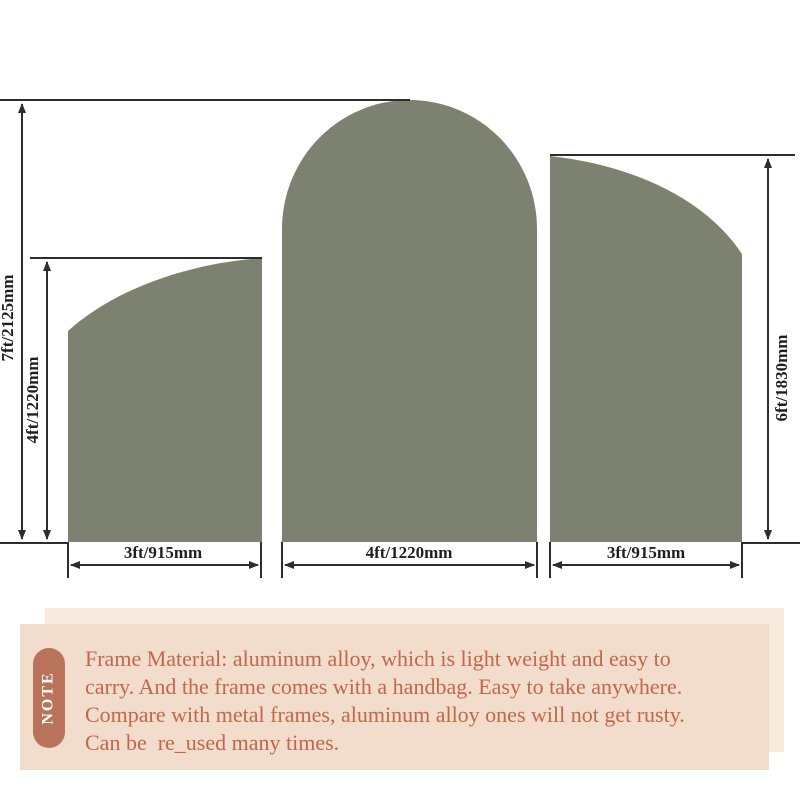 This screenshot has height=800, width=800. Describe the element at coordinates (8, 318) in the screenshot. I see `total-height-label: 7ft/2125mm` at that location.